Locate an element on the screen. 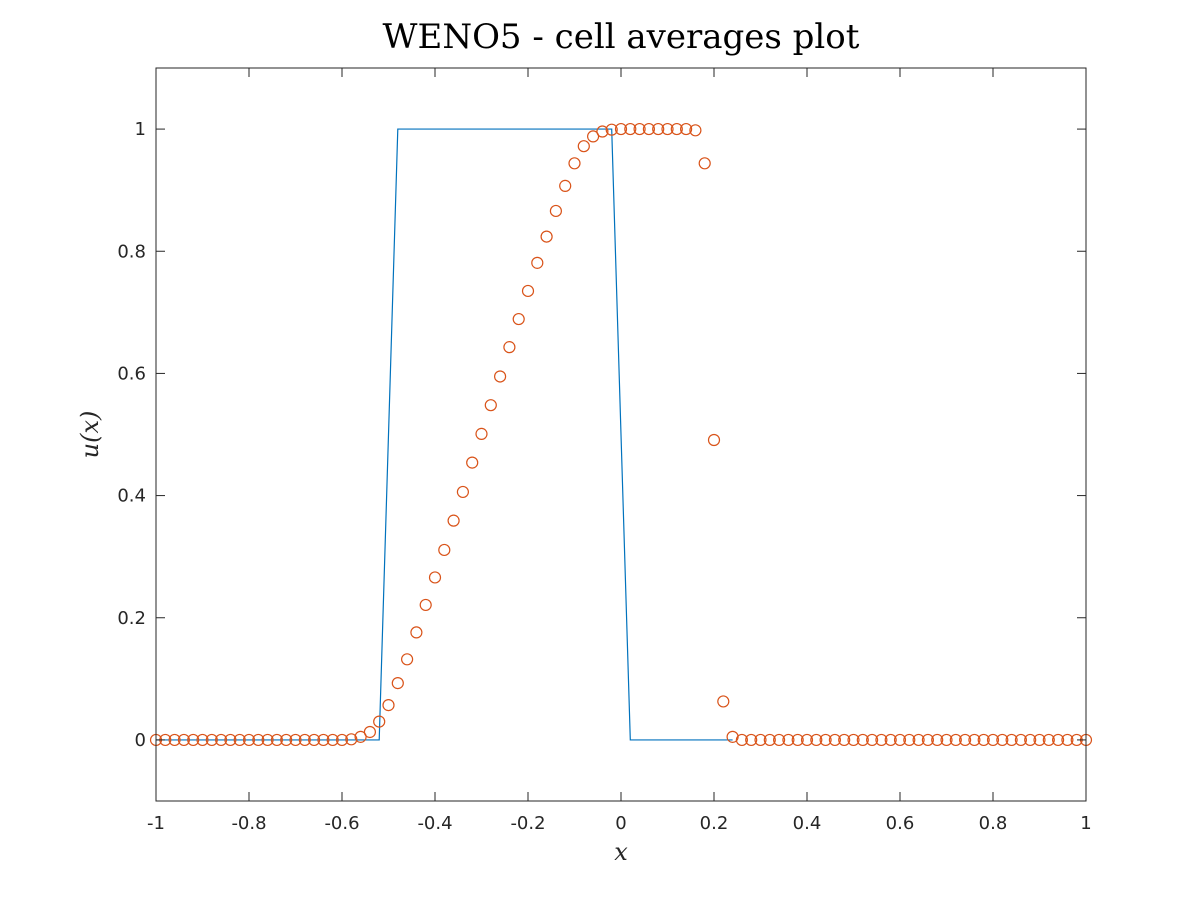 The width and height of the screenshot is (1200, 900). x-tick-label: 0 is located at coordinates (620, 823).